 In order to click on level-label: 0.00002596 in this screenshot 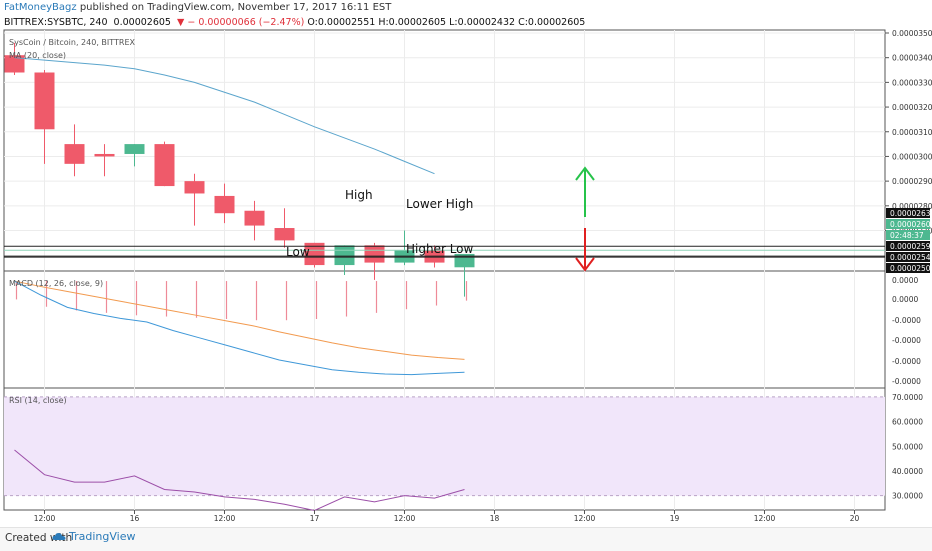, I will do `click(911, 246)`.